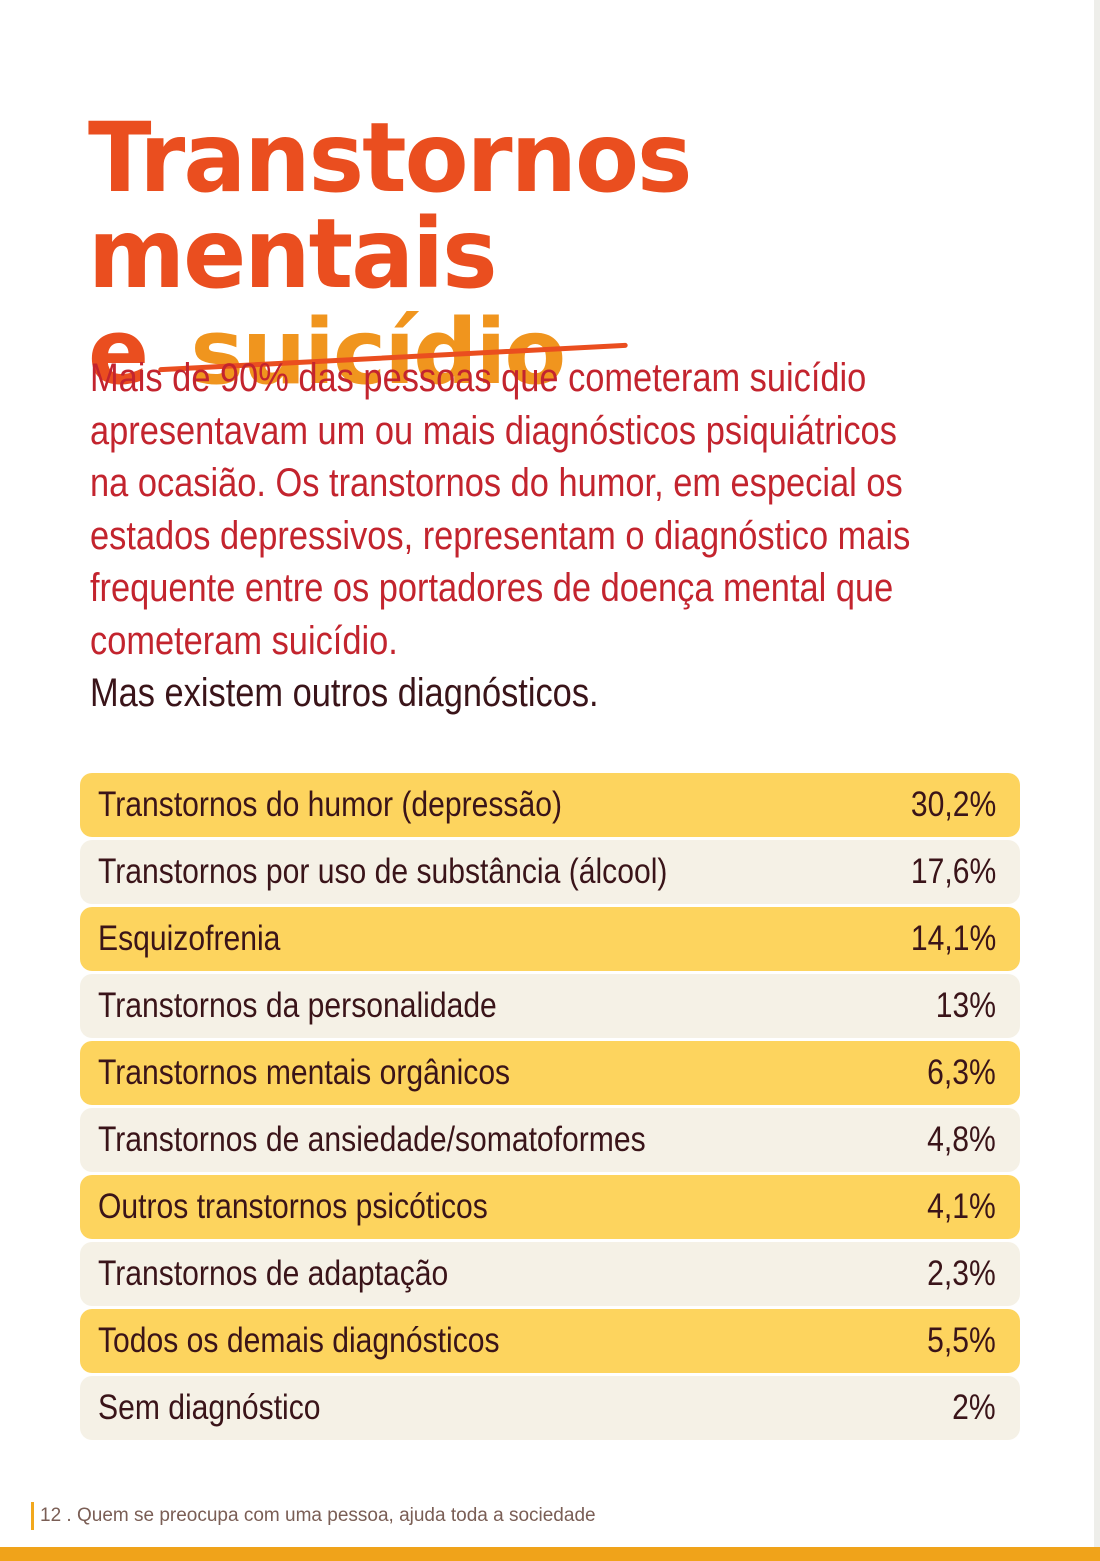 The width and height of the screenshot is (1100, 1561). Describe the element at coordinates (961, 1273) in the screenshot. I see `diagnosis-percentage: 2,3%` at that location.